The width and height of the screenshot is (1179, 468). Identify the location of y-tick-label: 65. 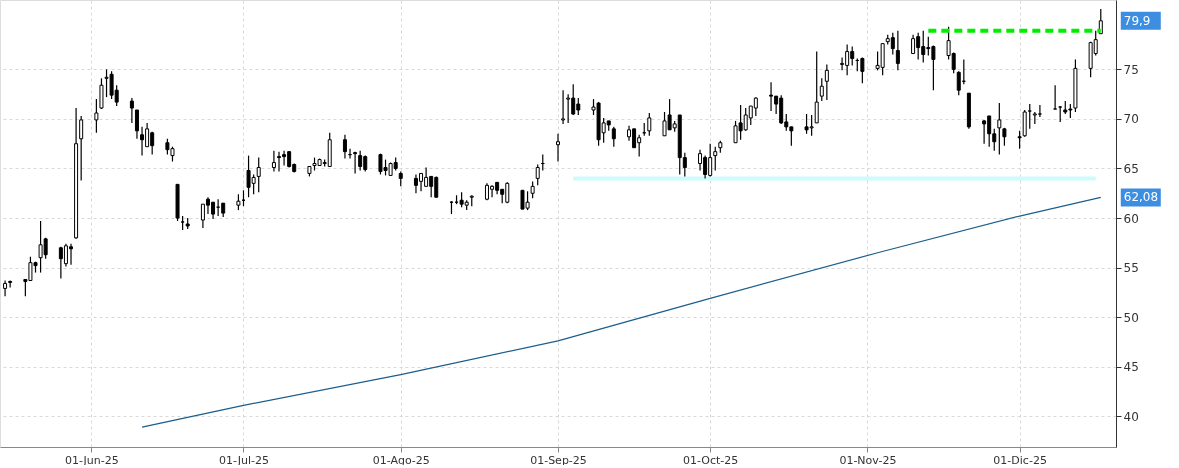
(1131, 168).